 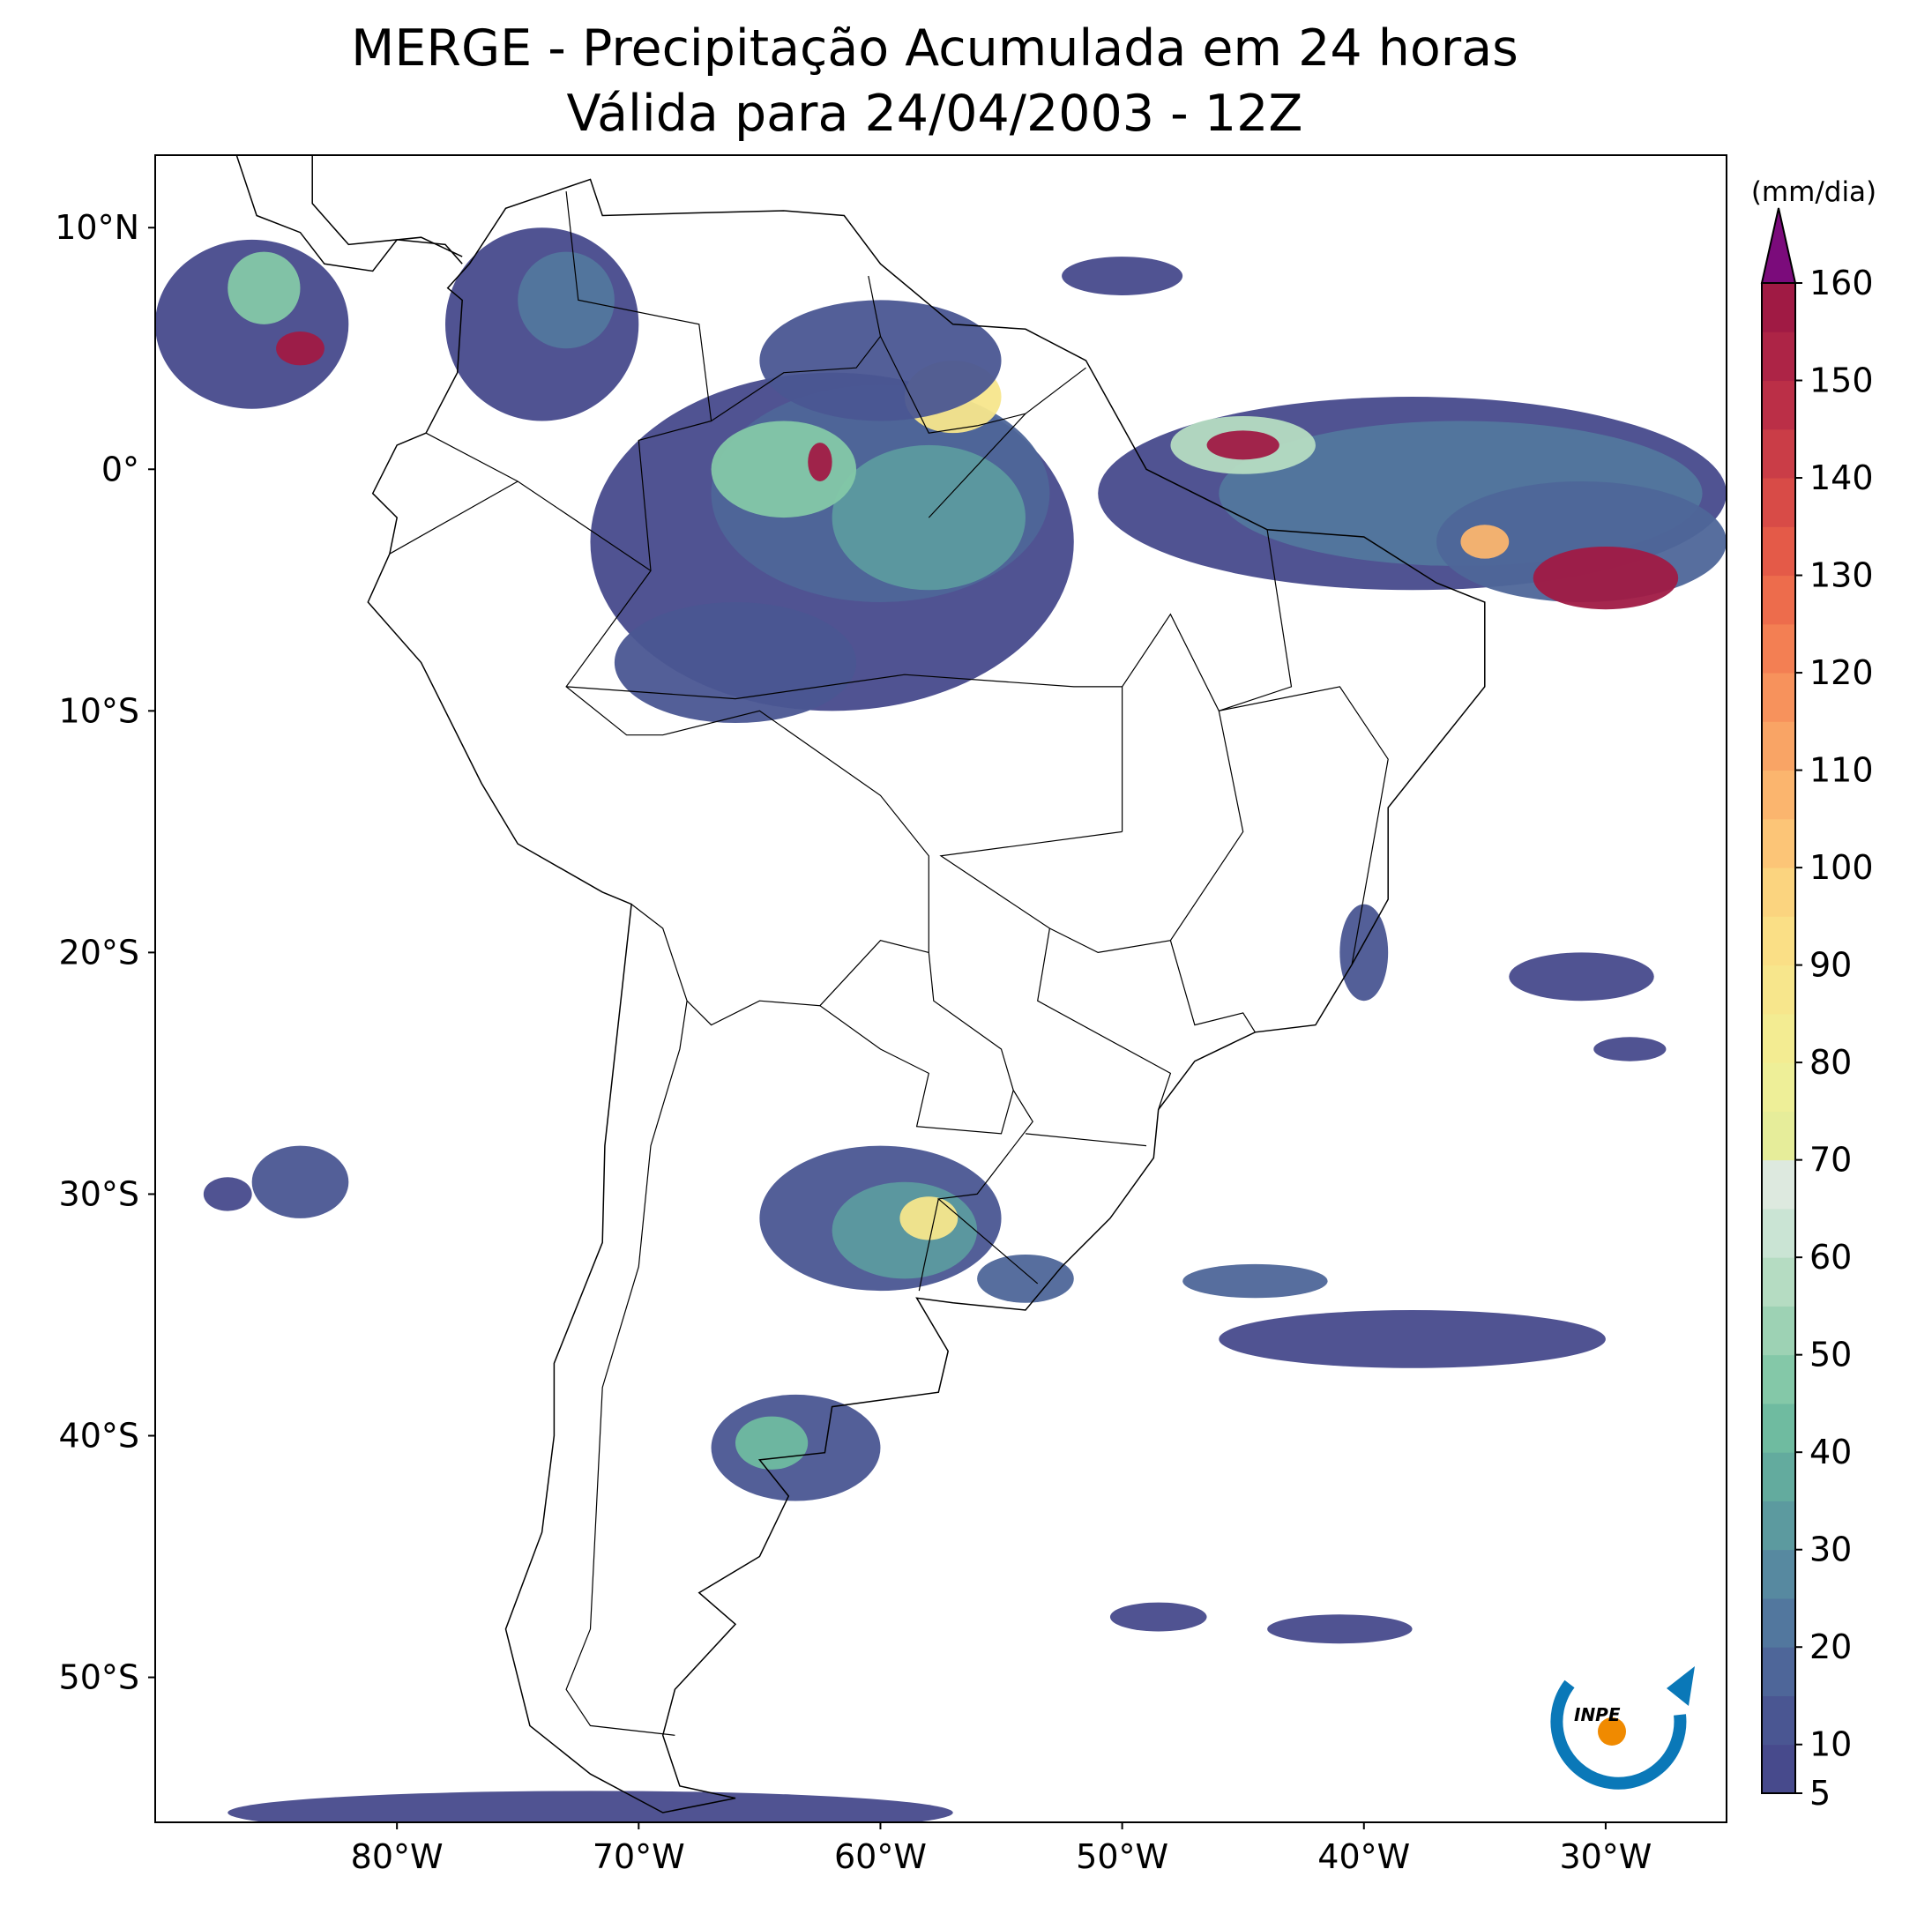 What do you see at coordinates (1830, 1257) in the screenshot?
I see `colorbar-tick-label: 60` at bounding box center [1830, 1257].